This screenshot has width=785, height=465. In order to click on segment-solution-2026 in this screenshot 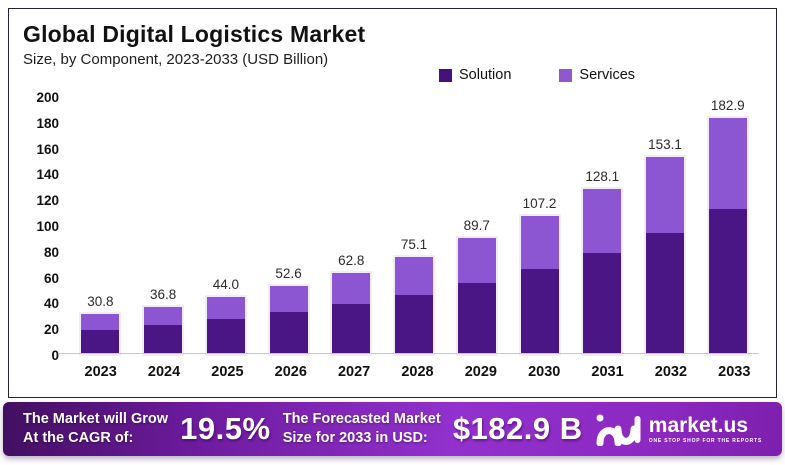, I will do `click(288, 333)`.